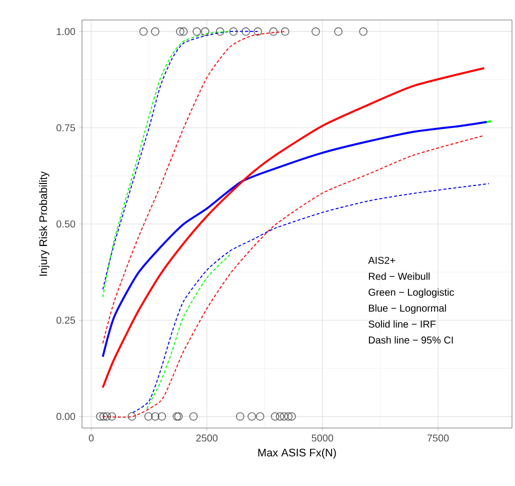 This screenshot has height=486, width=515. What do you see at coordinates (411, 293) in the screenshot?
I see `annotation: Green − Loglogistic` at bounding box center [411, 293].